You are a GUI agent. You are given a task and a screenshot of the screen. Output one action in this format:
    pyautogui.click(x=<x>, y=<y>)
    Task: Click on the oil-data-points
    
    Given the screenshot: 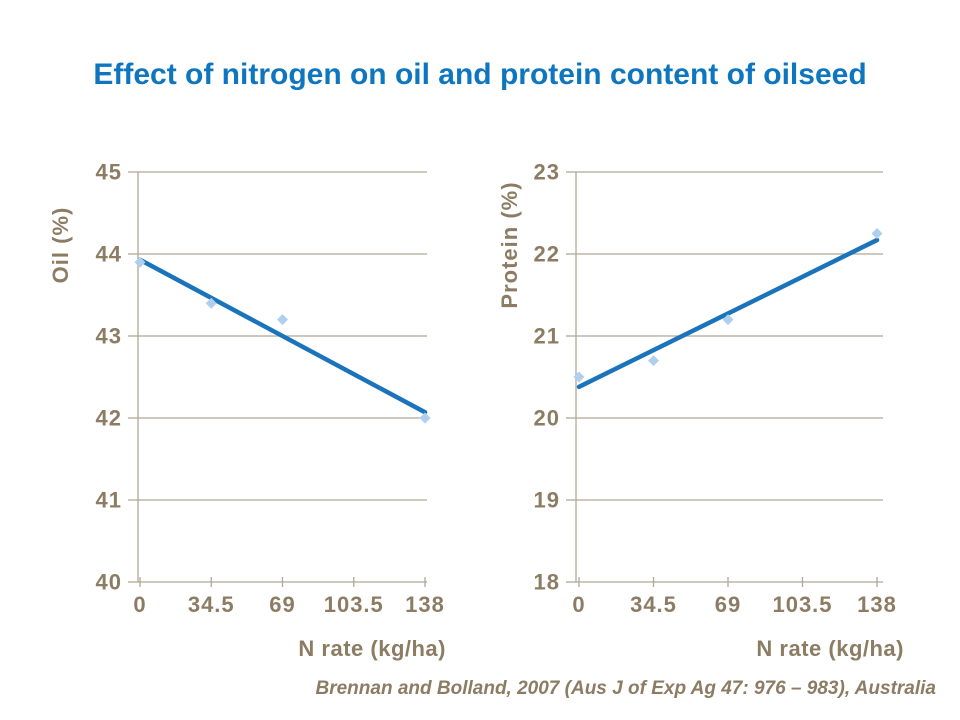 What is the action you would take?
    pyautogui.click(x=282, y=340)
    